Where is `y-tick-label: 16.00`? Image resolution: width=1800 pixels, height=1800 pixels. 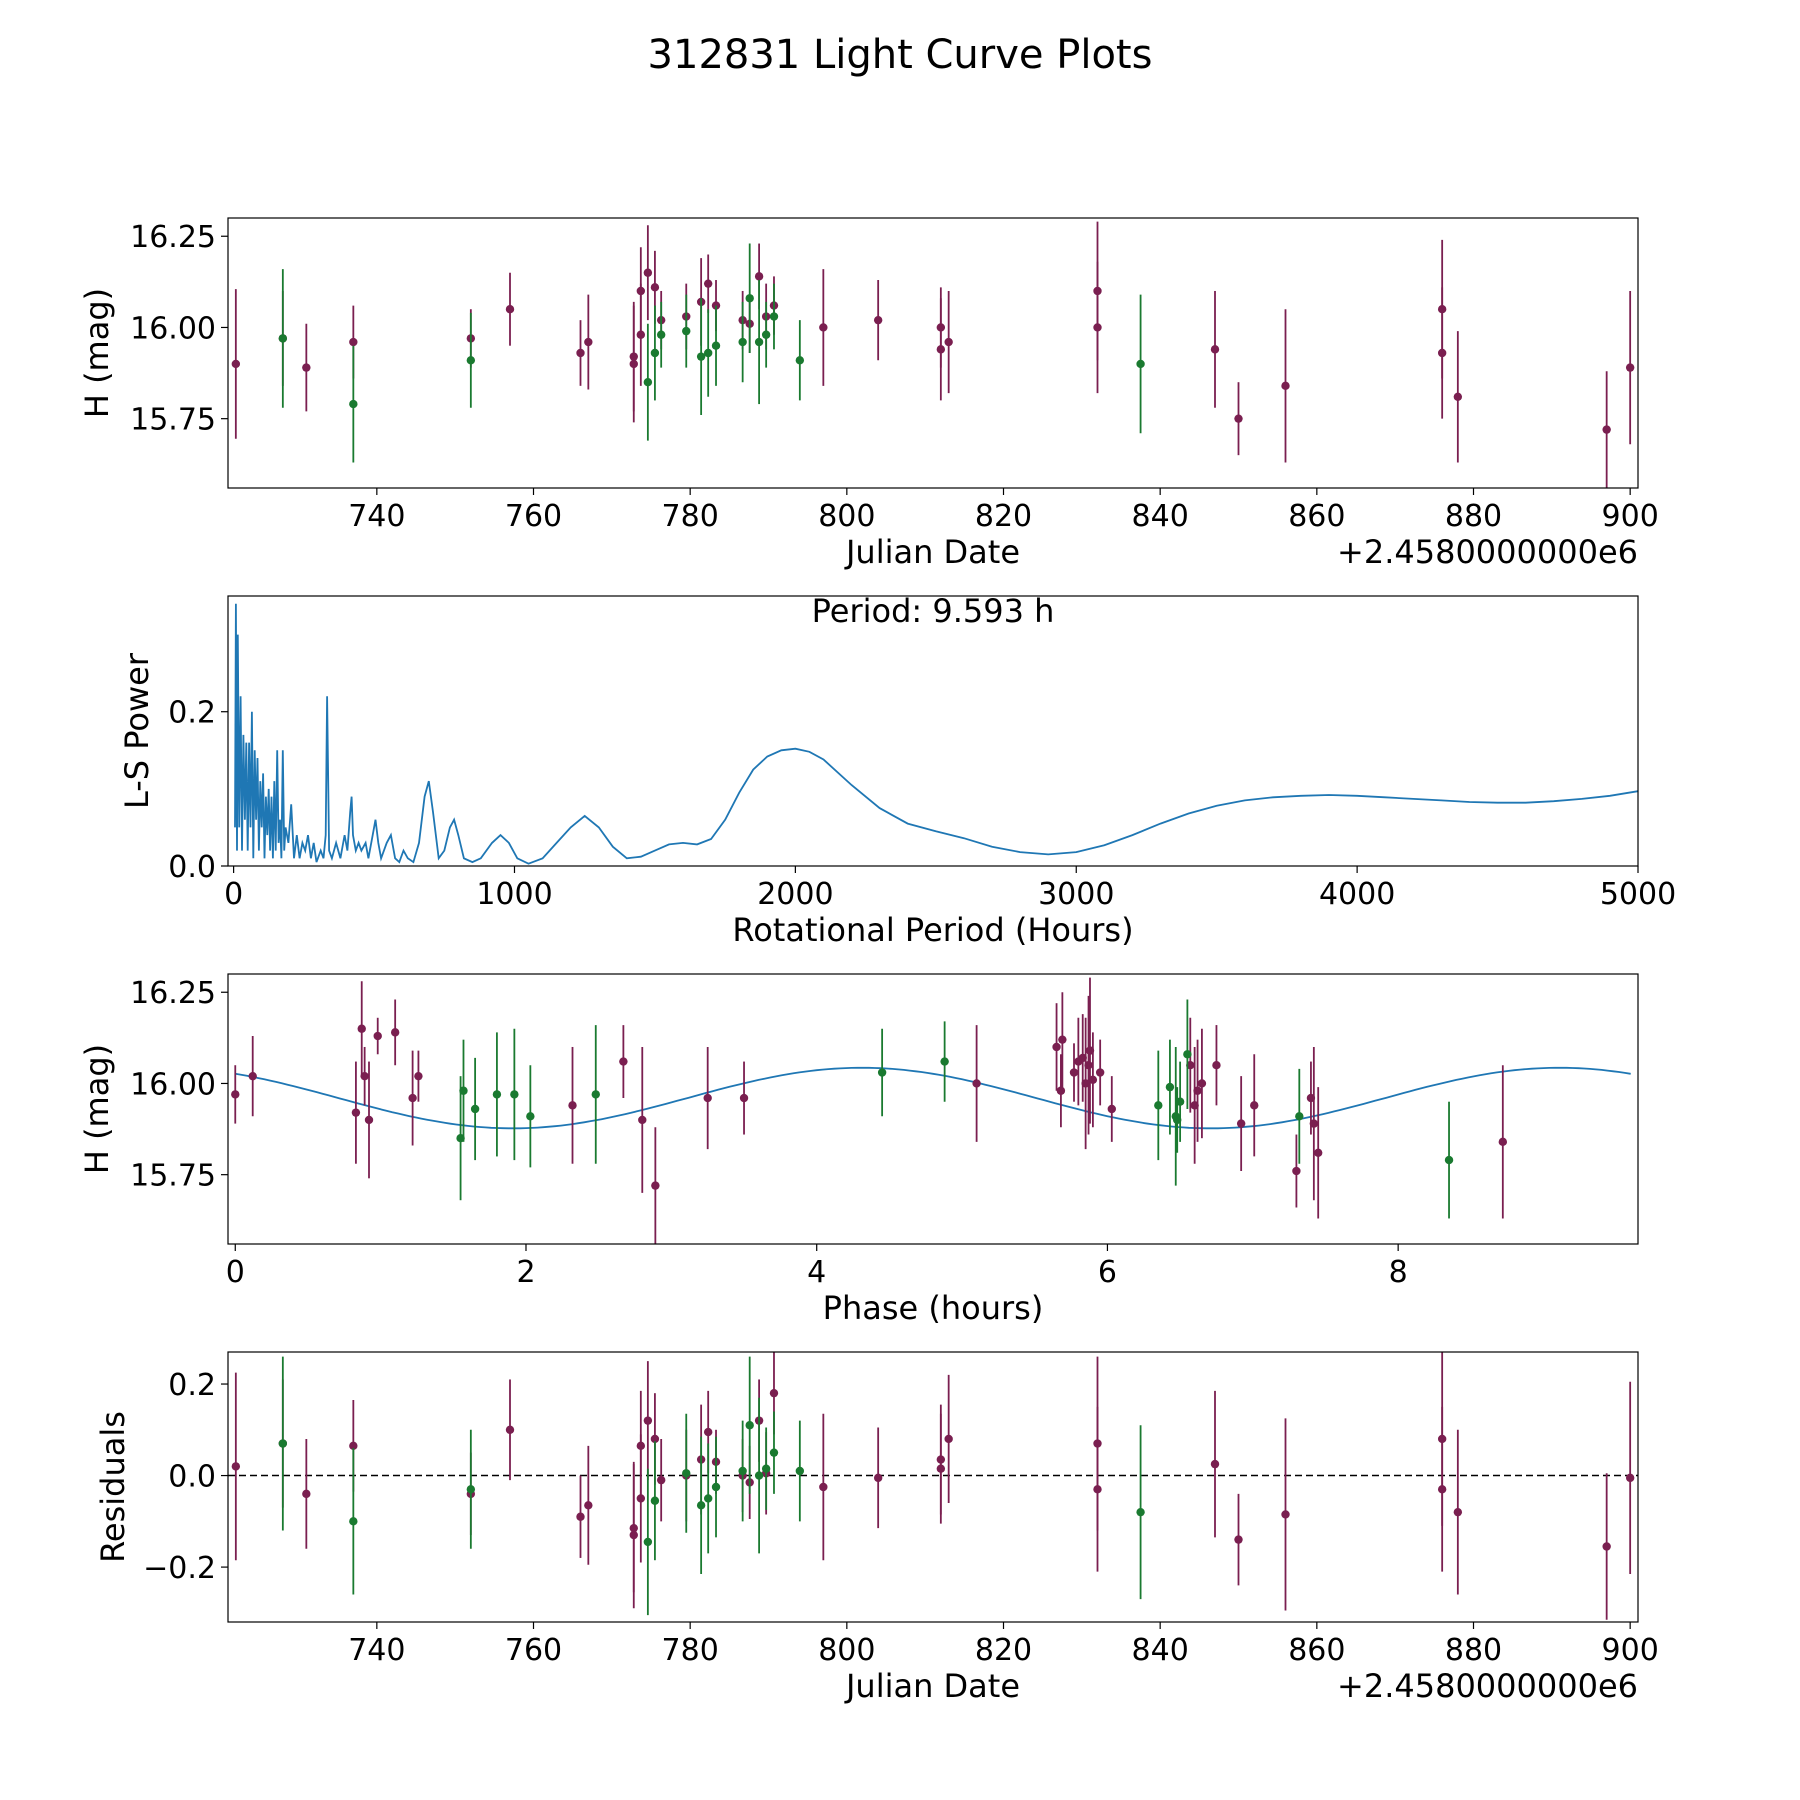
y-tick-label: 16.00 is located at coordinates (173, 328).